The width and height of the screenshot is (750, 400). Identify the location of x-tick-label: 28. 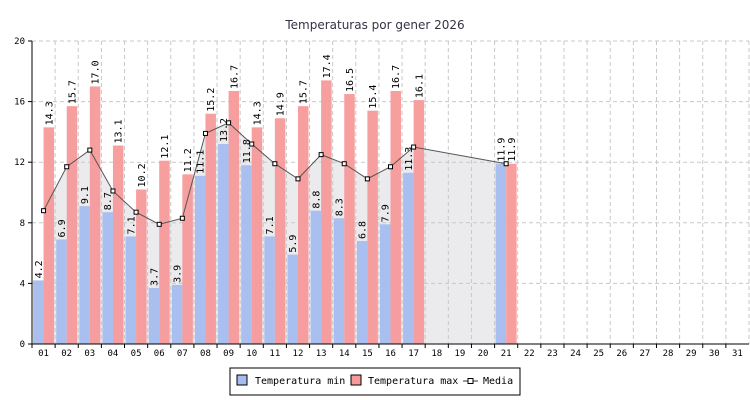
(668, 354).